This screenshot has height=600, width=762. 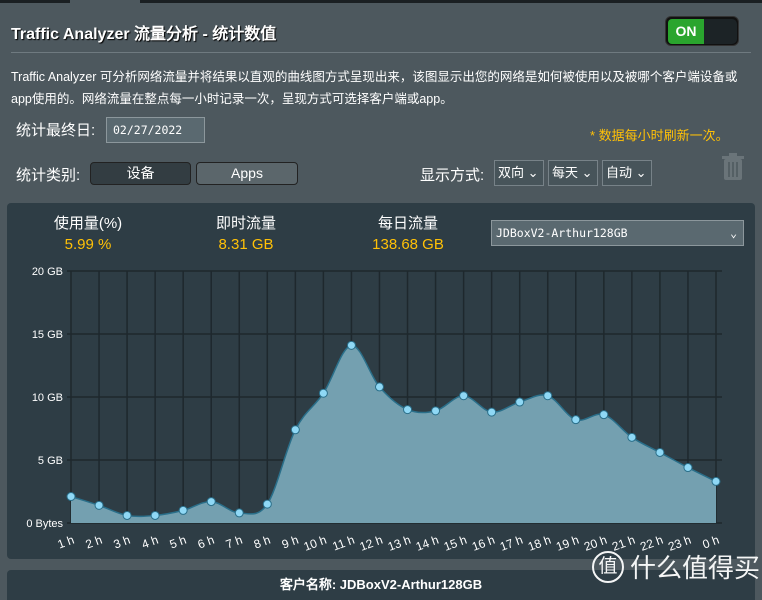 What do you see at coordinates (371, 543) in the screenshot?
I see `x-tick-label: 12 h` at bounding box center [371, 543].